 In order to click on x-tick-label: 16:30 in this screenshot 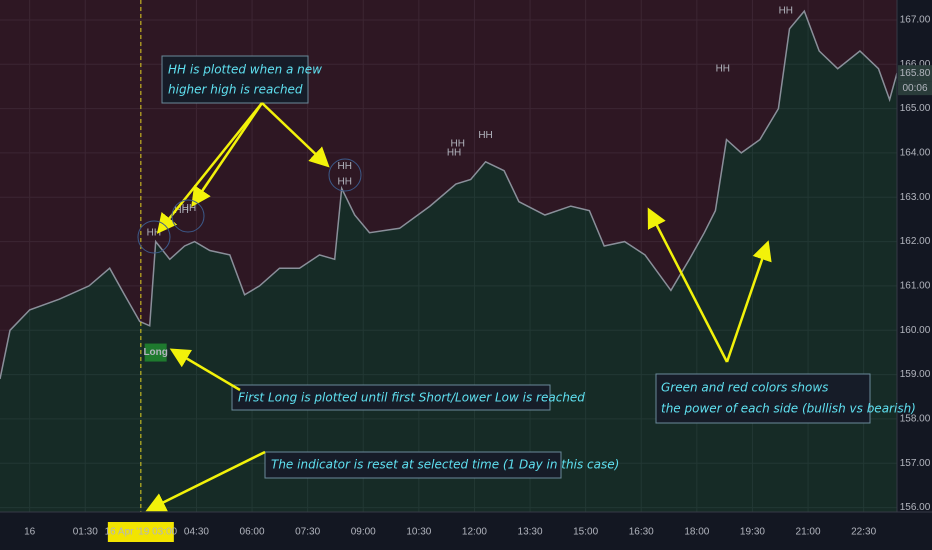, I will do `click(641, 532)`.